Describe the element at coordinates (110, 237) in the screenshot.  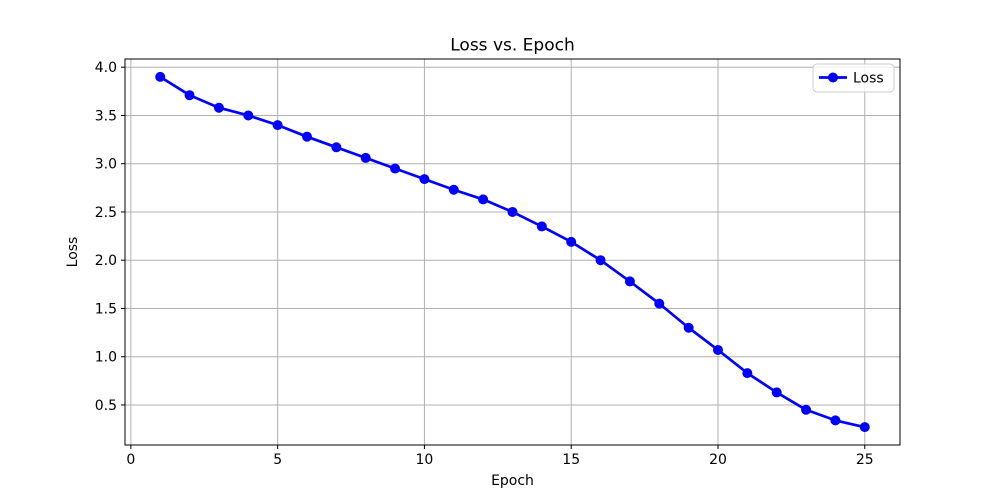
I see `y-axis-ticks: 0.5 1.0 1.5 2.0 2.5 3.0 3.5 4.0` at that location.